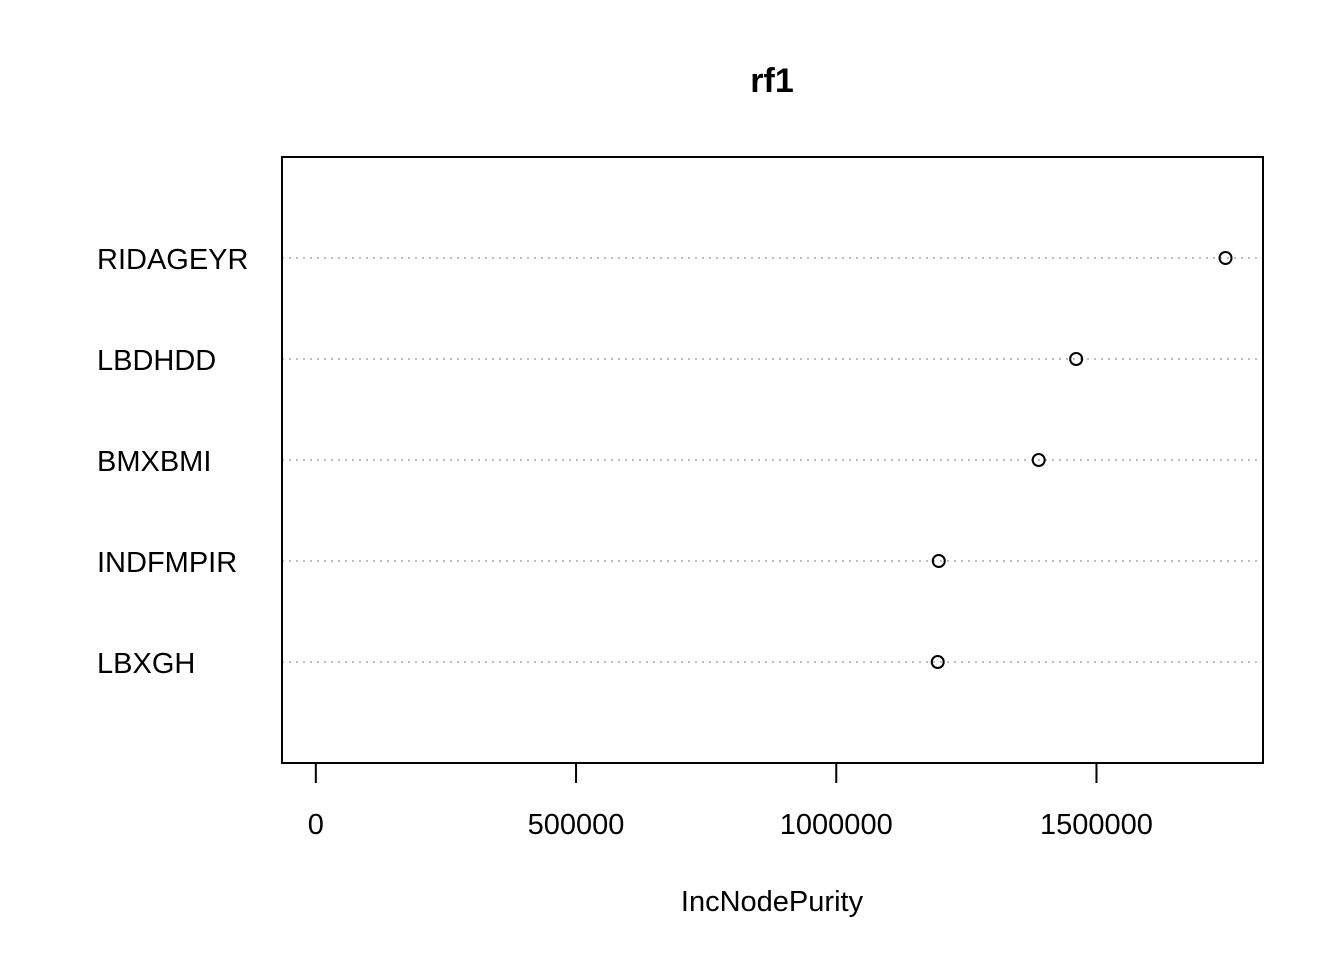  Describe the element at coordinates (938, 561) in the screenshot. I see `point-indfmpir` at that location.